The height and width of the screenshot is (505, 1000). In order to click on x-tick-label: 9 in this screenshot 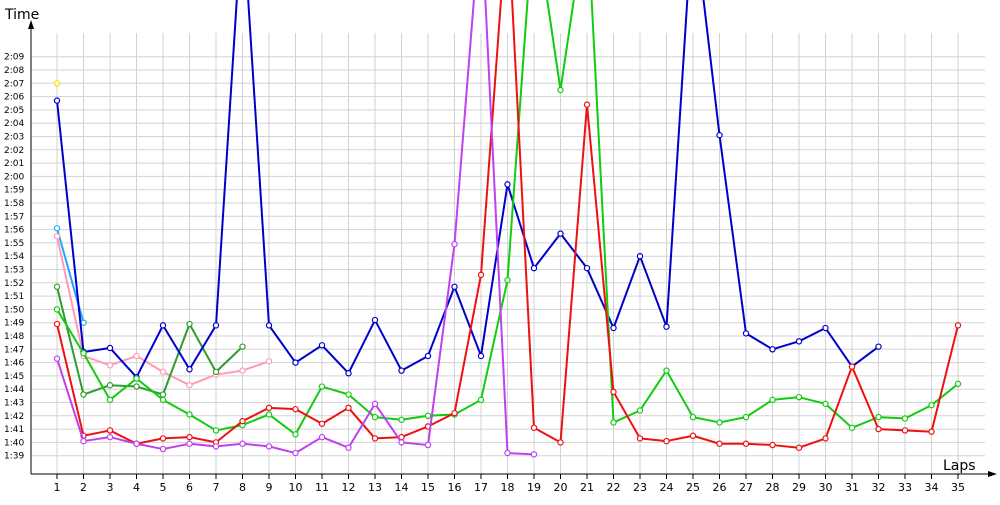, I will do `click(269, 487)`.